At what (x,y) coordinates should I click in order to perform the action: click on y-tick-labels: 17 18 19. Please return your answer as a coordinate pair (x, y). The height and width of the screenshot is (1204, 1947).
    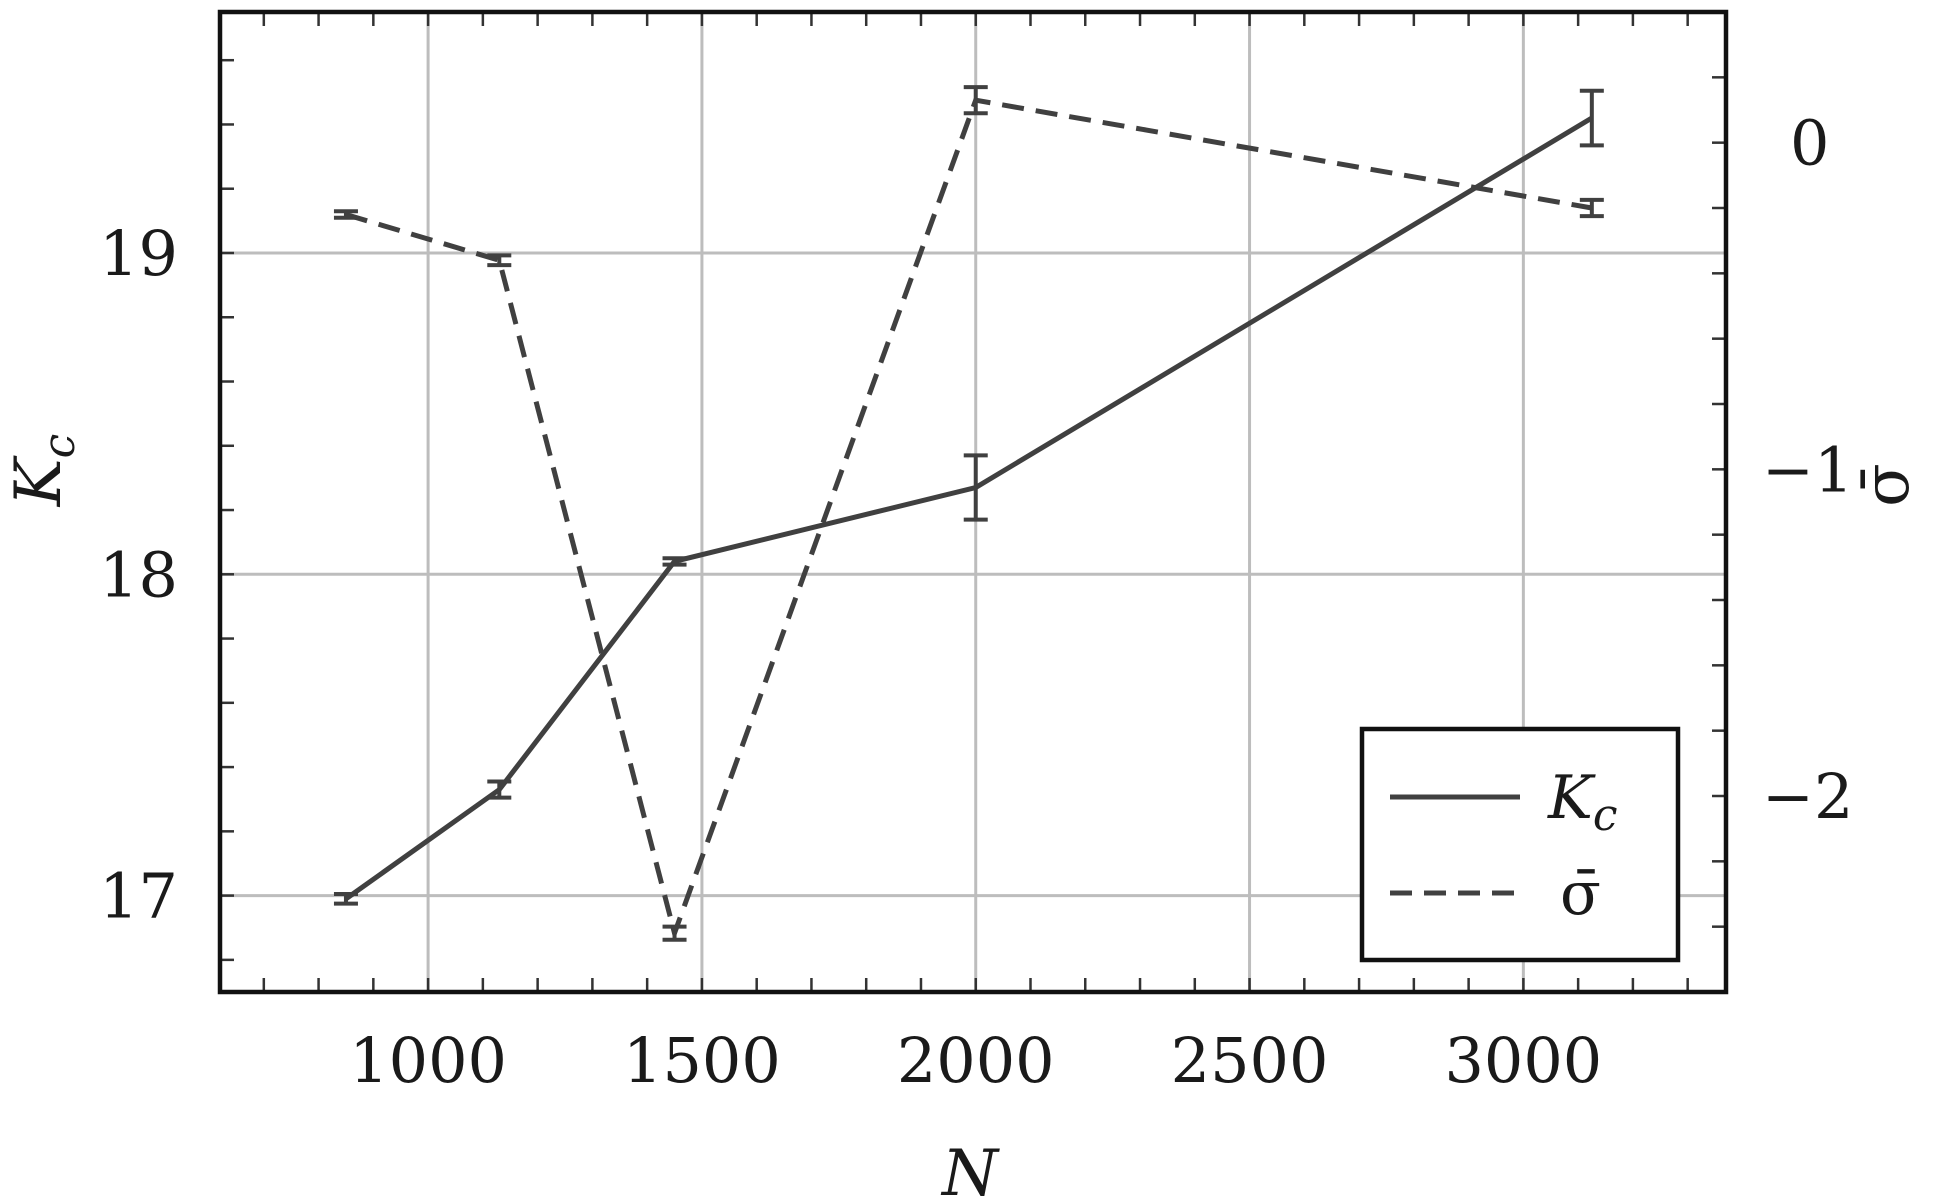
    Looking at the image, I should click on (138, 575).